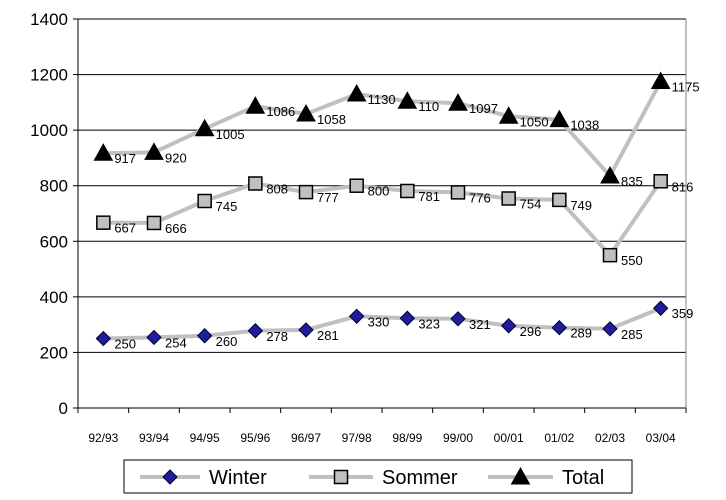 The width and height of the screenshot is (726, 500). Describe the element at coordinates (103, 438) in the screenshot. I see `x-tick-label: 92/93` at that location.